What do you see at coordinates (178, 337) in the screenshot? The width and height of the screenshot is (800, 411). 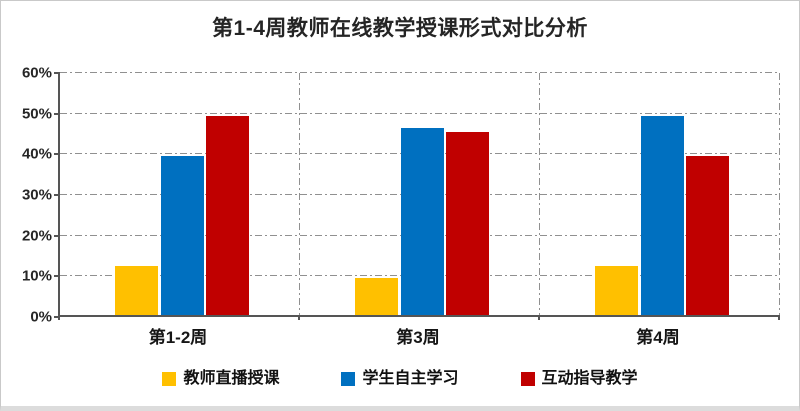 I see `x-axis-category-label: 第1-2周` at bounding box center [178, 337].